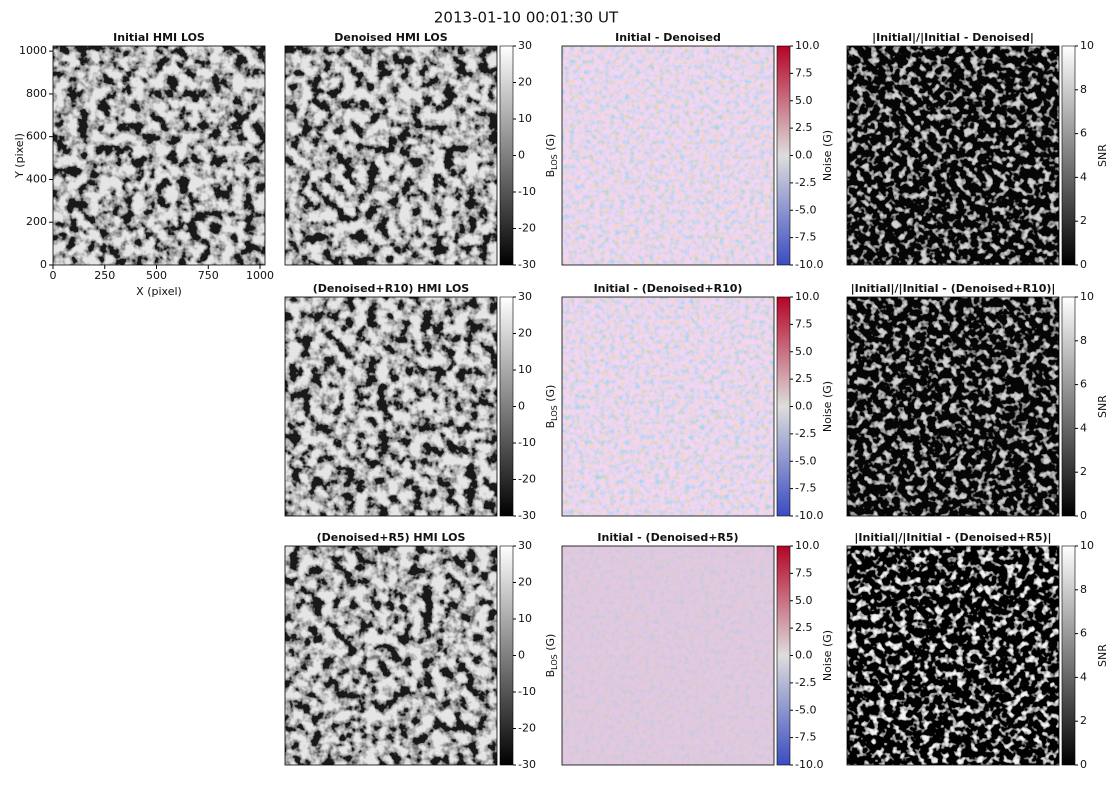 This screenshot has width=1119, height=790. What do you see at coordinates (953, 37) in the screenshot?
I see `panel-title: |Initial|/|Initial - Denoised|` at bounding box center [953, 37].